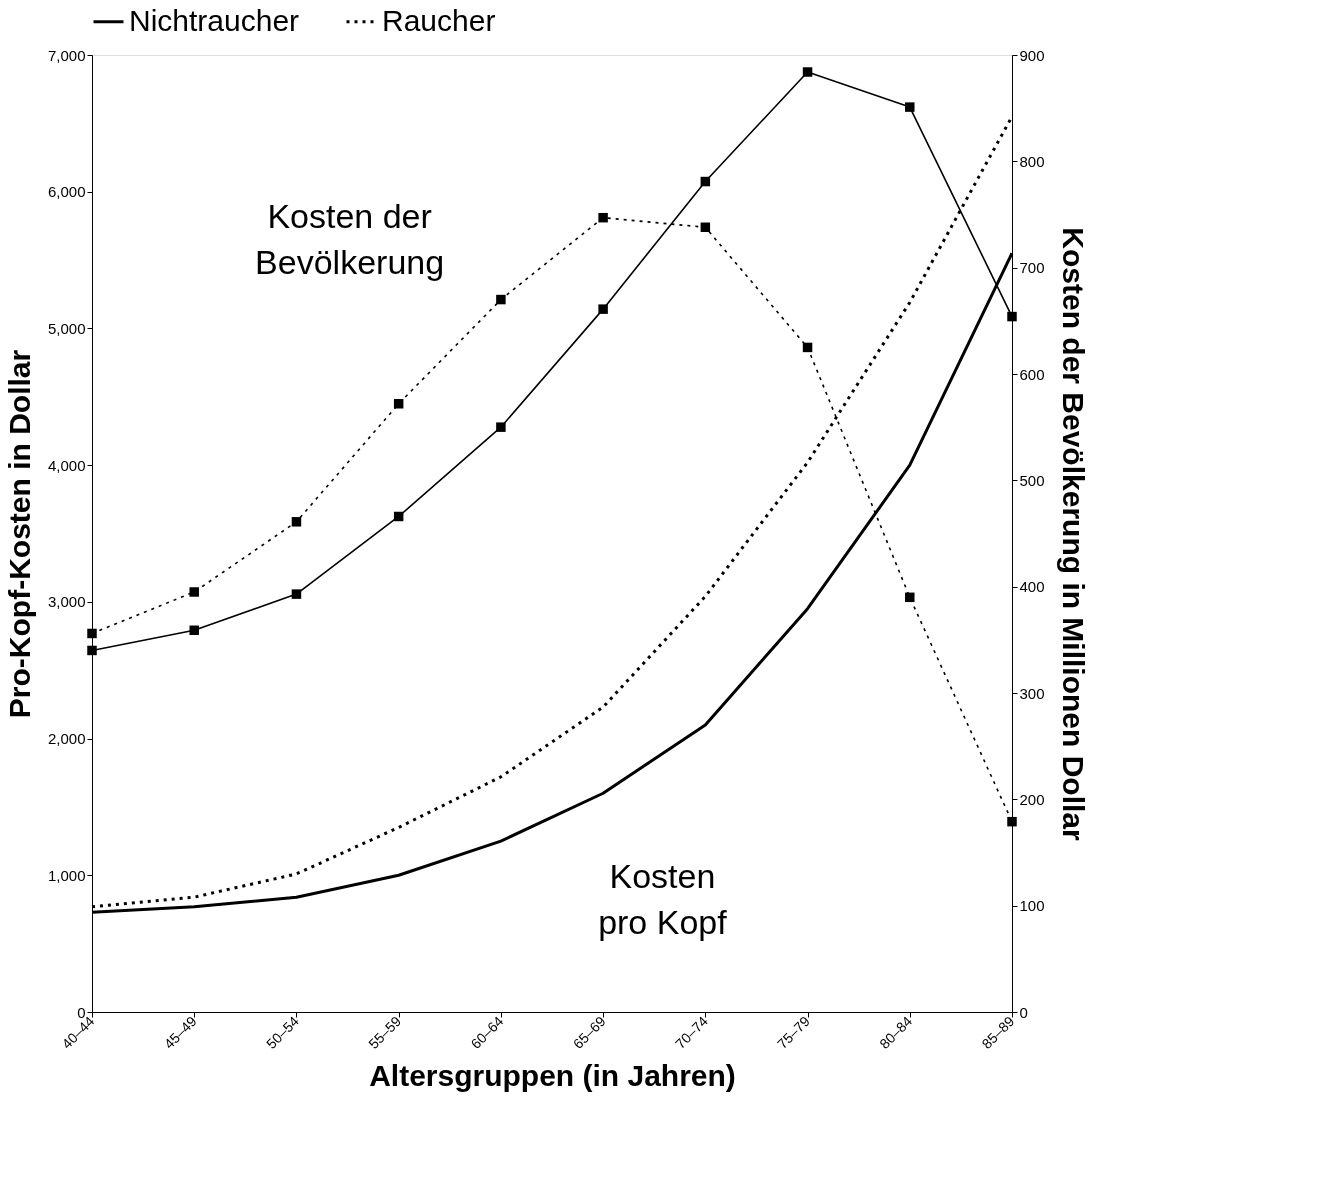 This screenshot has height=1200, width=1331. What do you see at coordinates (19, 534) in the screenshot?
I see `y-axis-title: Pro-Kopf-Kosten in Dollar` at bounding box center [19, 534].